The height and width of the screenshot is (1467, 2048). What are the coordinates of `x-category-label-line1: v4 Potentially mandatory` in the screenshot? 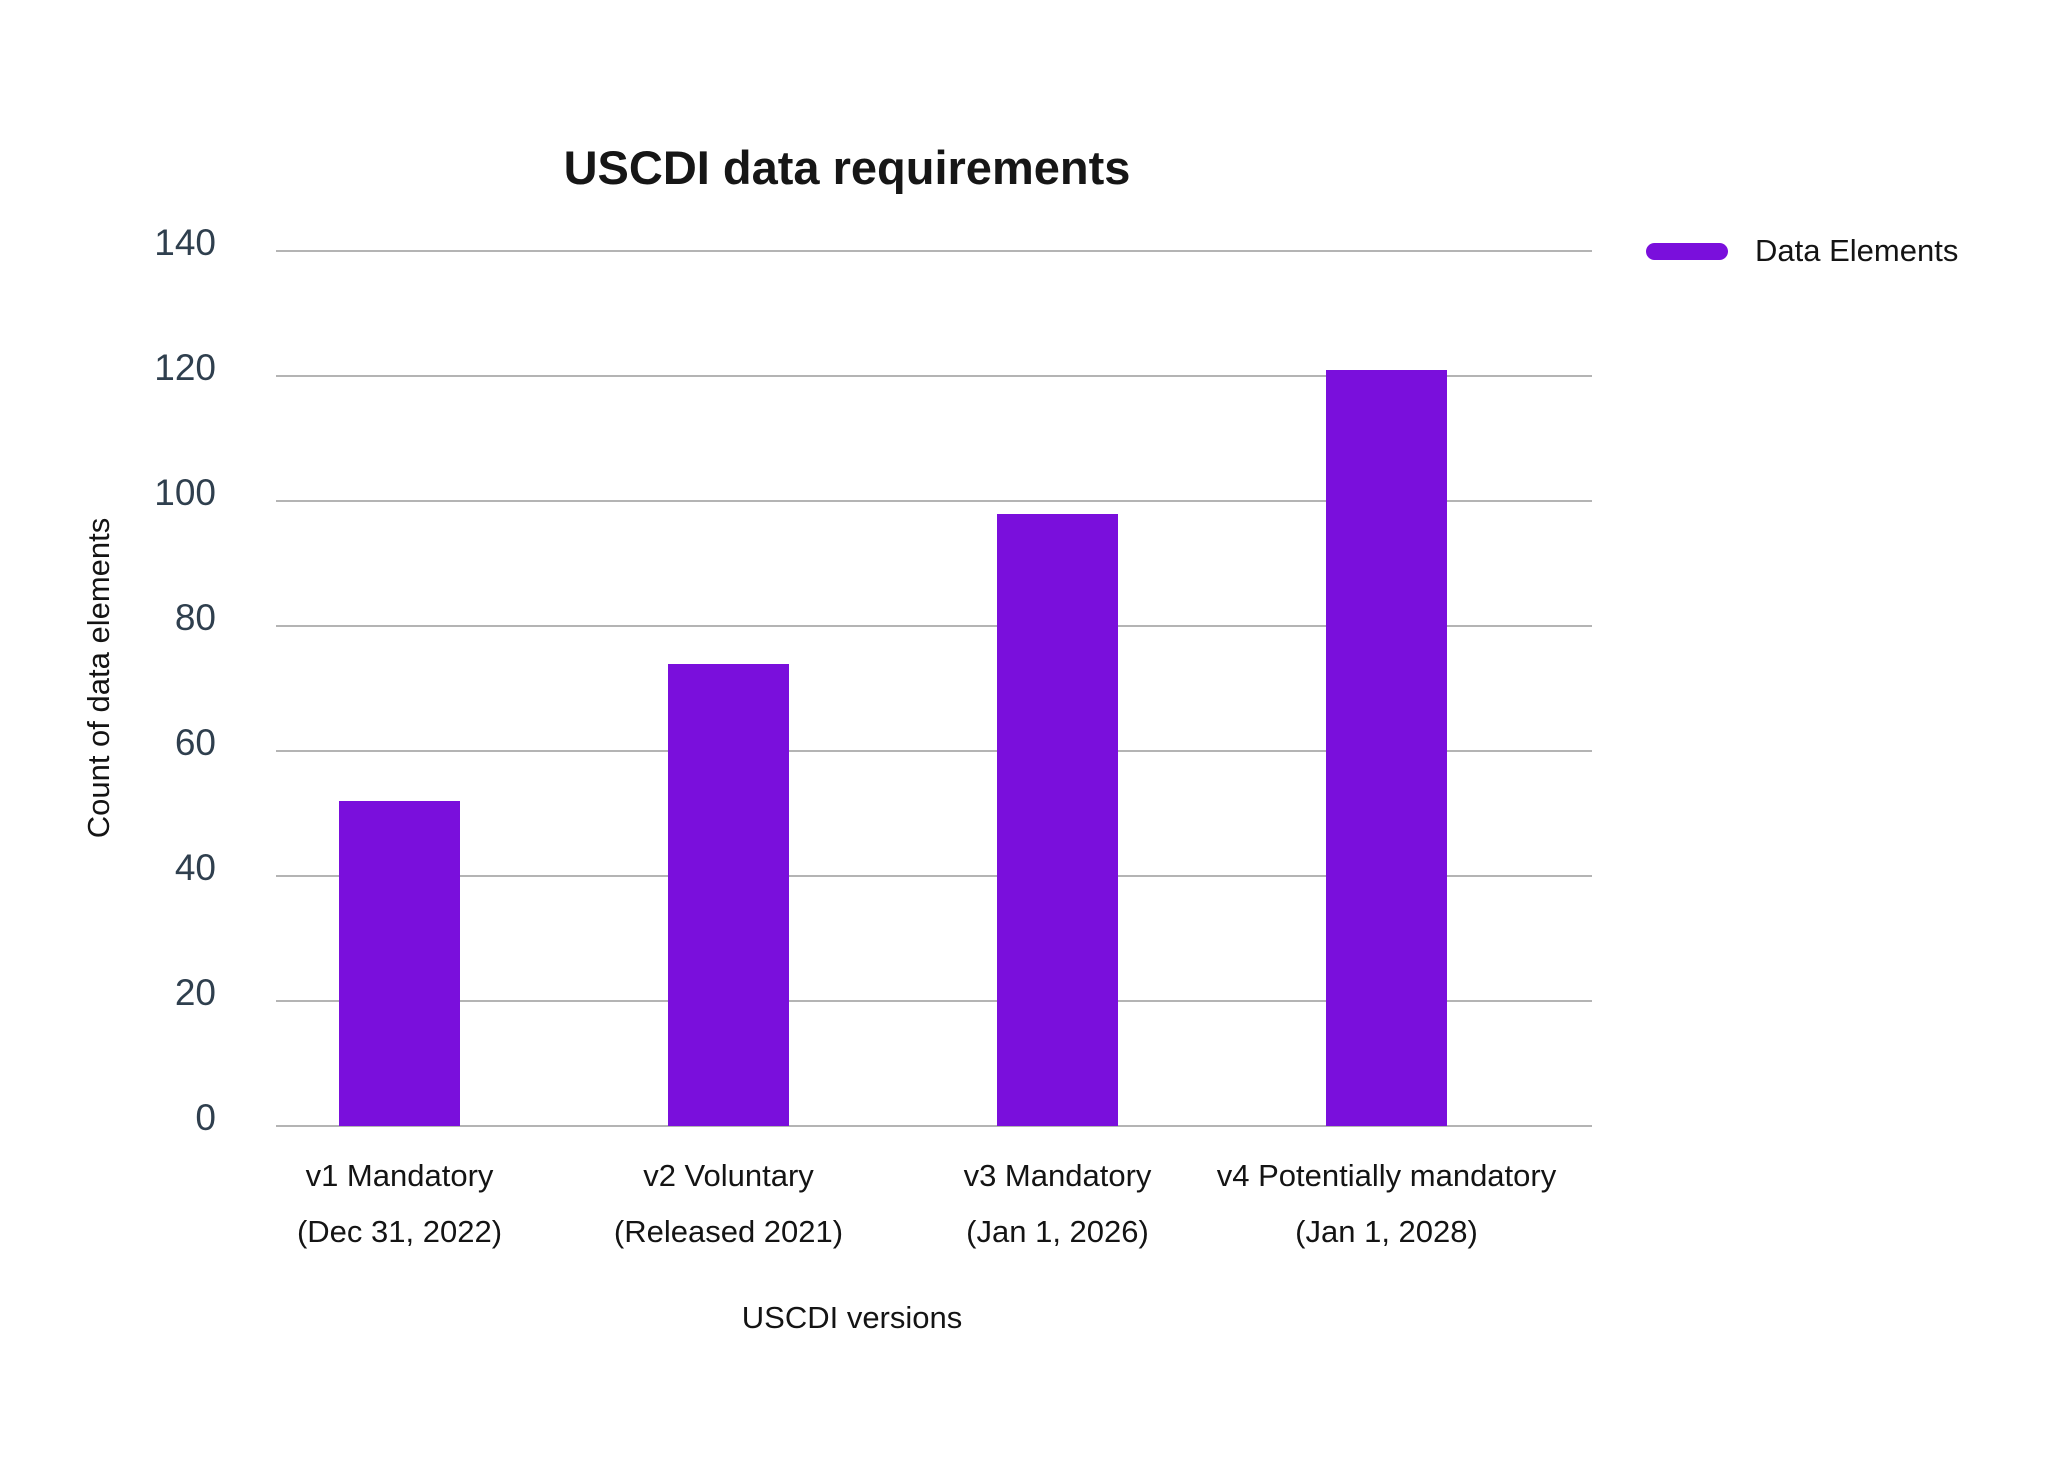 It's located at (1386, 1175).